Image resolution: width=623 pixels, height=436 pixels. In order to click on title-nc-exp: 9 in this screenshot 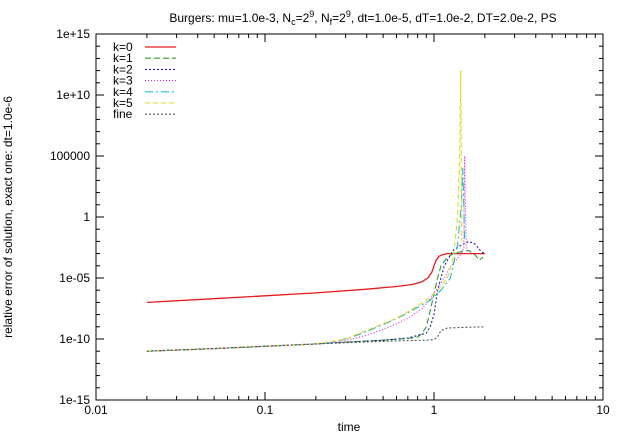, I will do `click(311, 14)`.